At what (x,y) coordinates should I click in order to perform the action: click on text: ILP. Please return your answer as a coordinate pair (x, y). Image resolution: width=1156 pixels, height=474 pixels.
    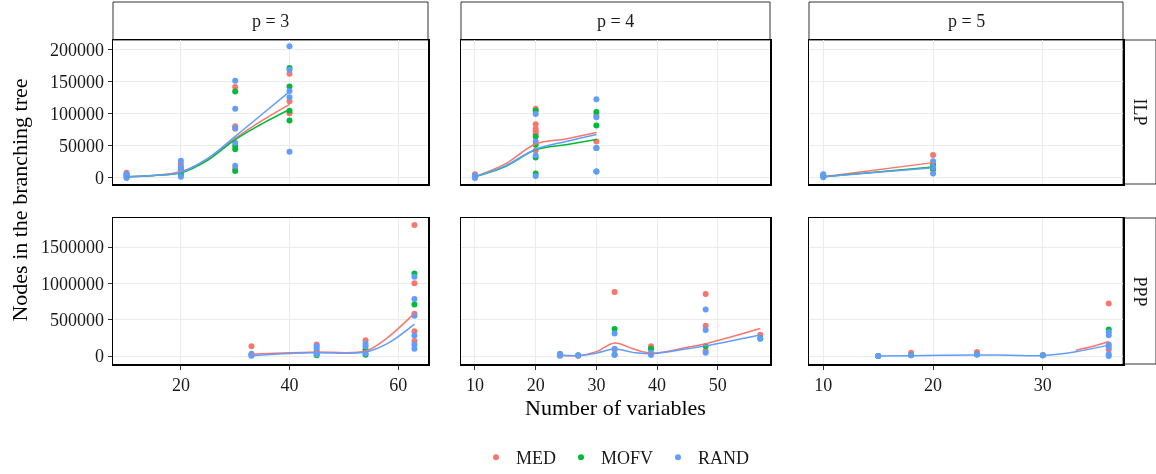
    Looking at the image, I should click on (1139, 112).